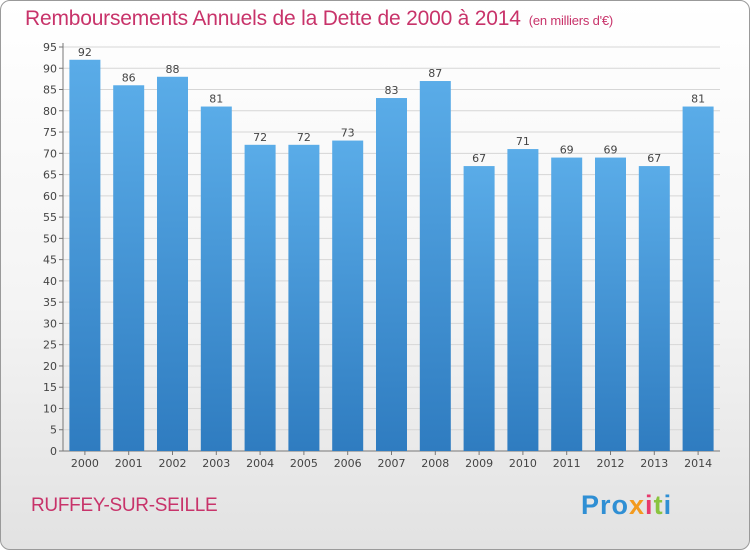 Image resolution: width=750 pixels, height=550 pixels. What do you see at coordinates (435, 266) in the screenshot?
I see `bar-2008` at bounding box center [435, 266].